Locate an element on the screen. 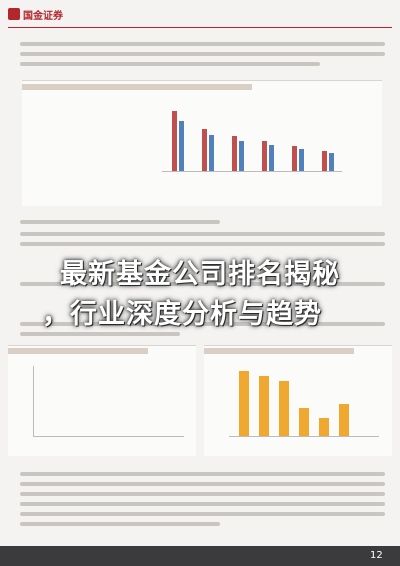 The height and width of the screenshot is (566, 400). page-number: 12 is located at coordinates (376, 555).